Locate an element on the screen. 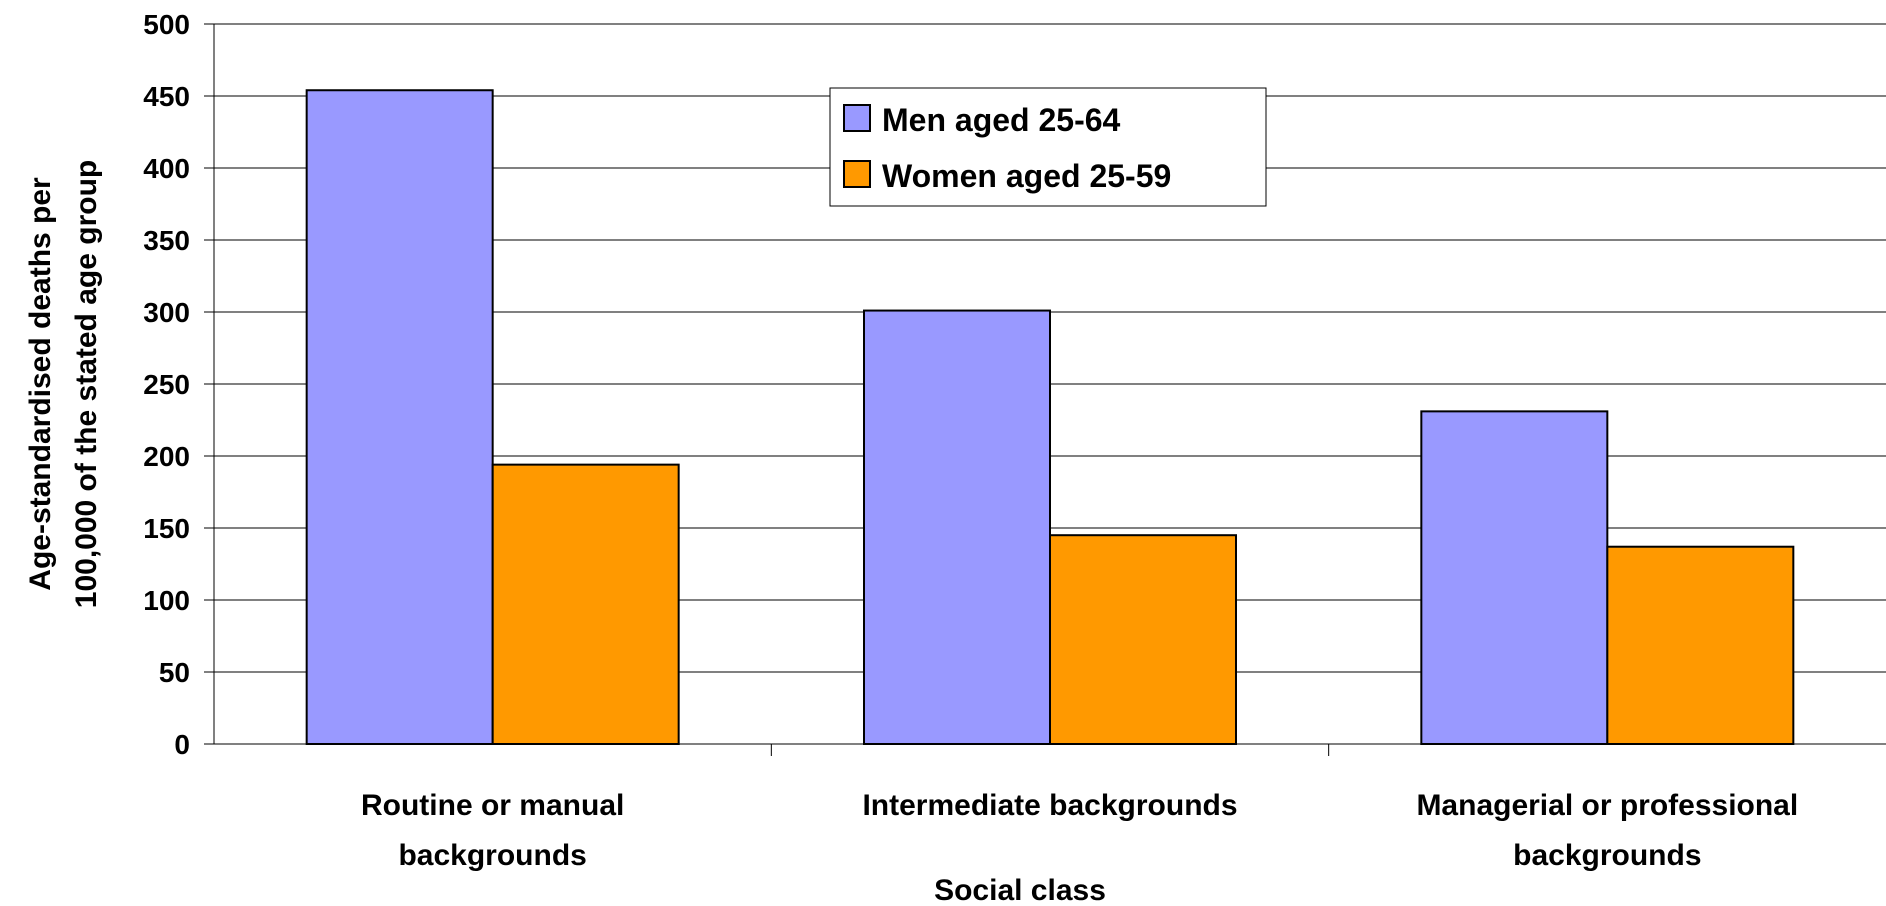 This screenshot has height=906, width=1886. legend-box is located at coordinates (1048, 147).